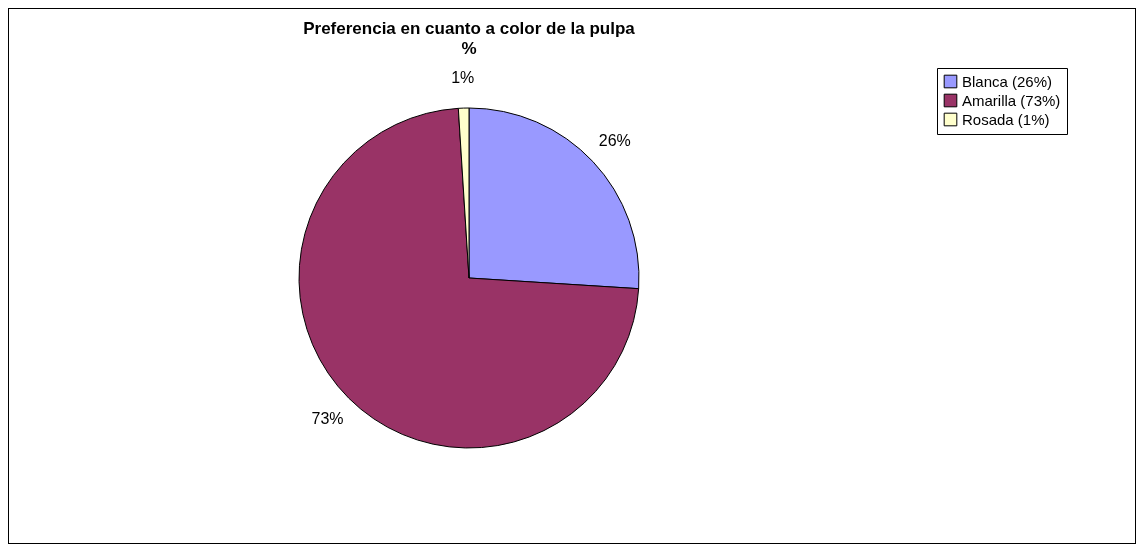 This screenshot has height=556, width=1148. What do you see at coordinates (469, 48) in the screenshot?
I see `chart-subtitle: %` at bounding box center [469, 48].